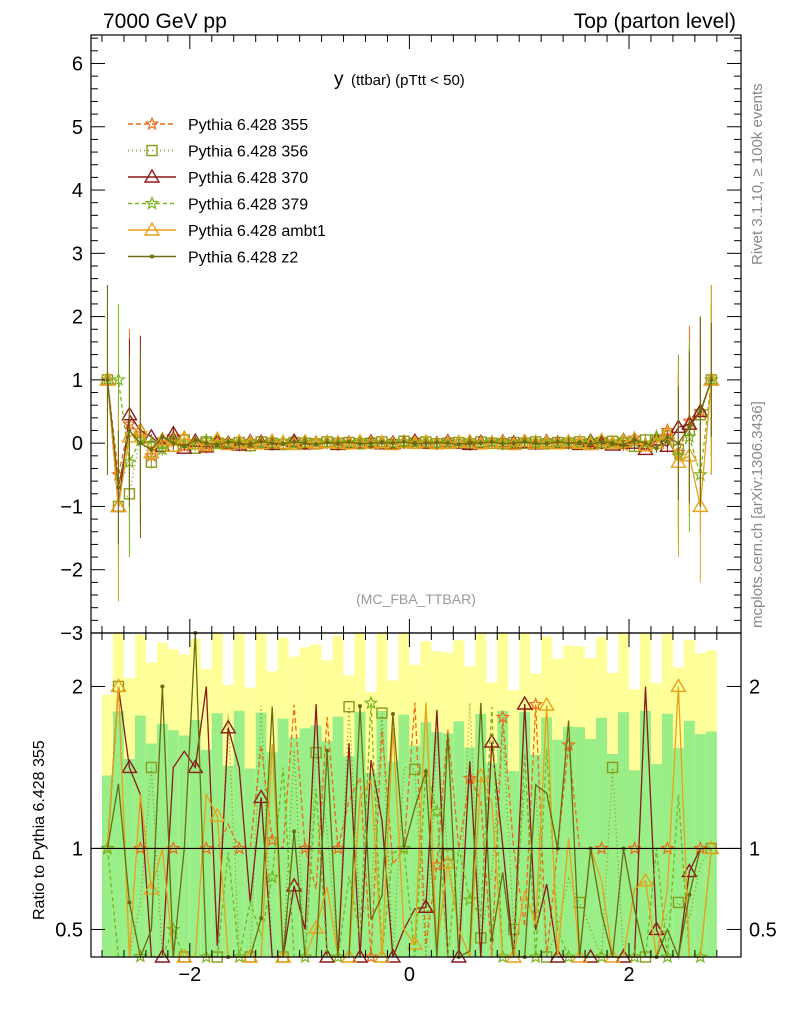  Describe the element at coordinates (71, 507) in the screenshot. I see `y-tick-label: −1` at that location.